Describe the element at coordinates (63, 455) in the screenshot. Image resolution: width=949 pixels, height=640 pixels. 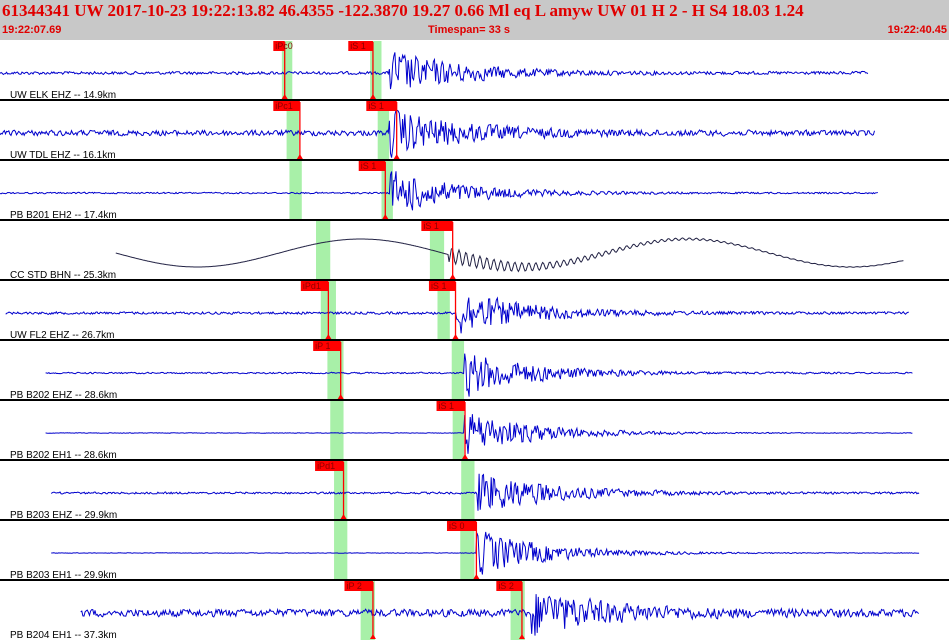
I see `station-label: PB B202 EH1 -- 28.6km` at that location.